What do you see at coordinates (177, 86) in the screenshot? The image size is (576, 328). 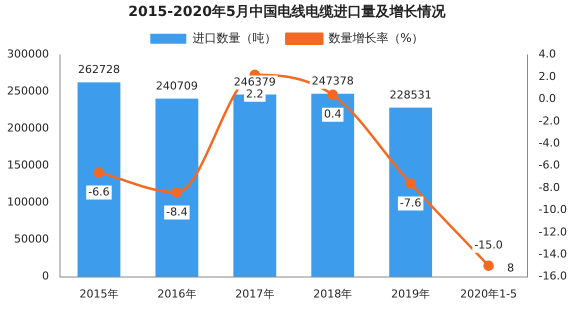 I see `data-label: 240709` at bounding box center [177, 86].